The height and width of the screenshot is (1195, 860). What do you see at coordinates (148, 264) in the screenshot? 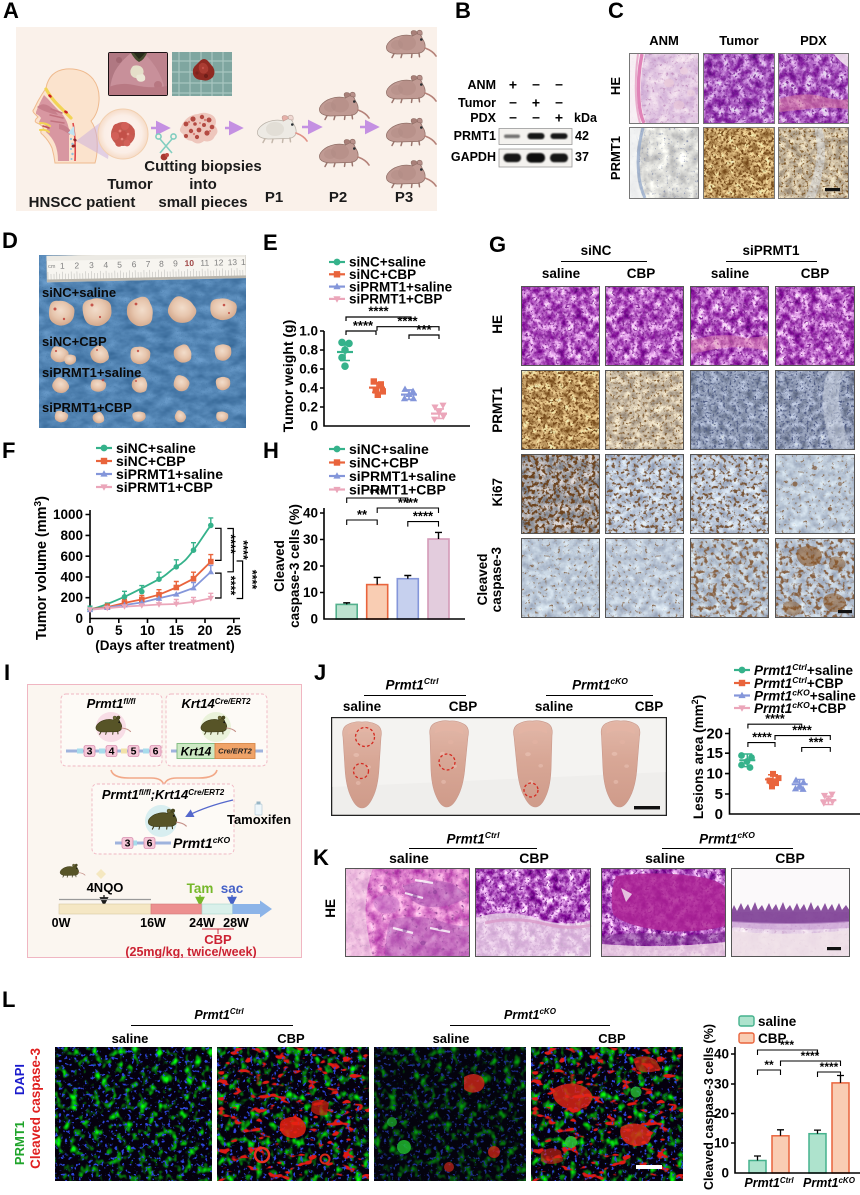
I see `svg-text: 7` at bounding box center [148, 264].